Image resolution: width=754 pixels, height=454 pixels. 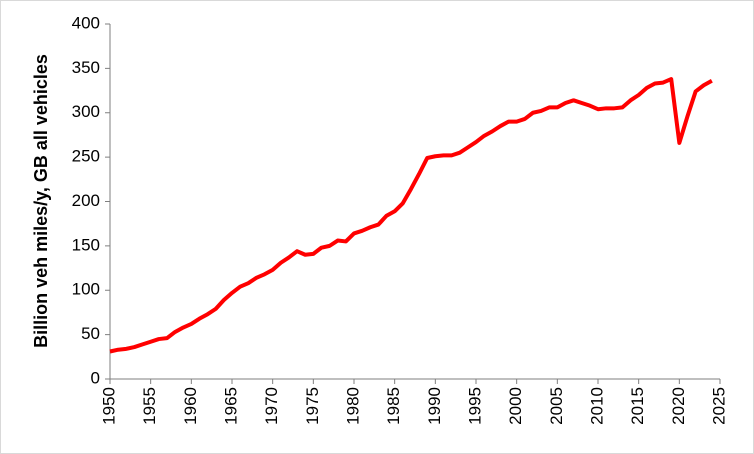 I want to click on x-tick-label: 1985, so click(x=393, y=406).